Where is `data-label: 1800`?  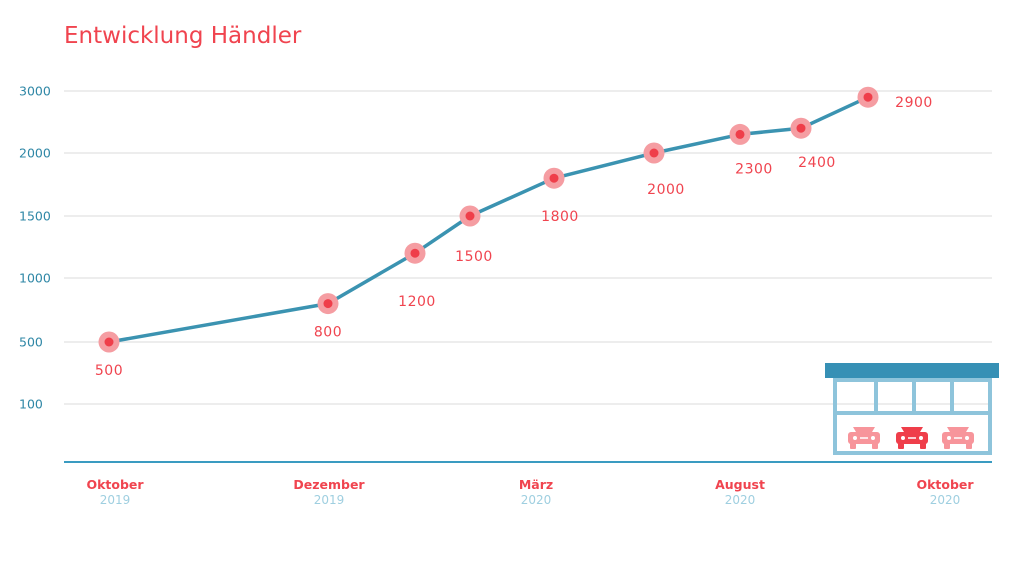
data-label: 1800 is located at coordinates (560, 217).